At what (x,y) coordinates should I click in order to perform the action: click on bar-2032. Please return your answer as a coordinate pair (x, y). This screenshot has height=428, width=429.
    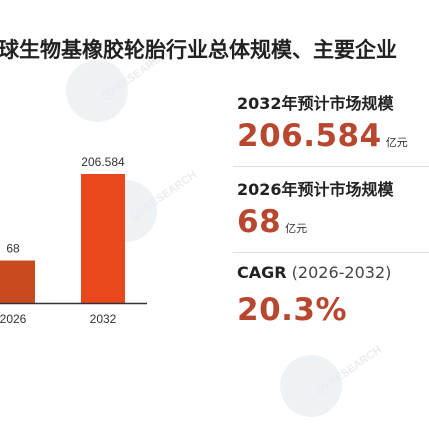
    Looking at the image, I should click on (103, 238).